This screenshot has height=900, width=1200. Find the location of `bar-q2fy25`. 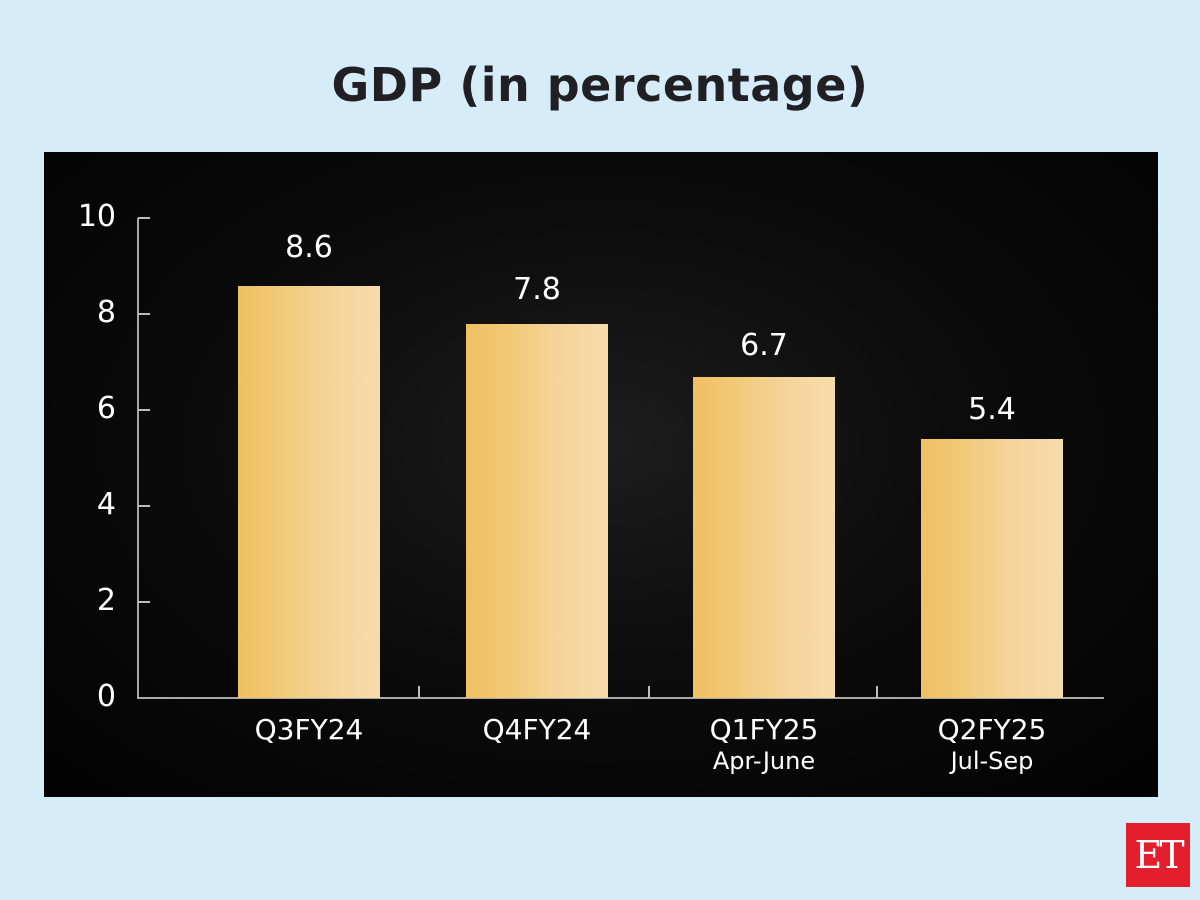

bar-q2fy25 is located at coordinates (992, 568).